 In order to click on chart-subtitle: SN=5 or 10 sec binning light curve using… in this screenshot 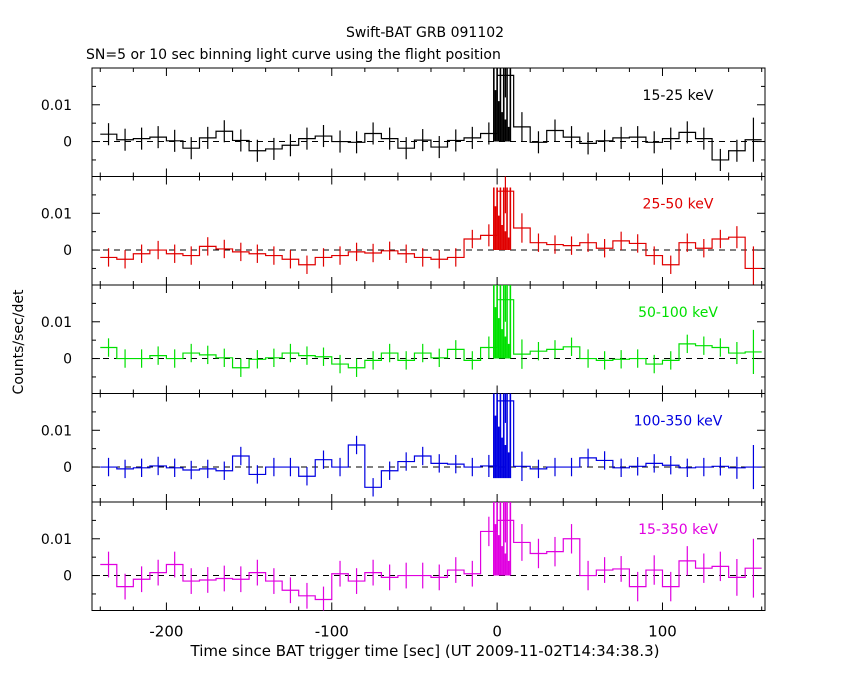, I will do `click(293, 55)`.